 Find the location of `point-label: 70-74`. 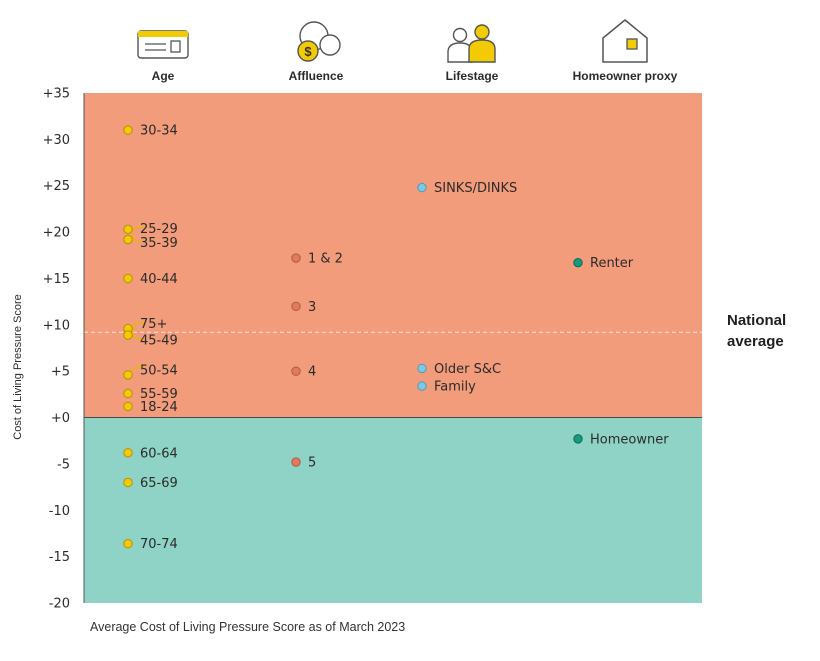

point-label: 70-74 is located at coordinates (159, 544).